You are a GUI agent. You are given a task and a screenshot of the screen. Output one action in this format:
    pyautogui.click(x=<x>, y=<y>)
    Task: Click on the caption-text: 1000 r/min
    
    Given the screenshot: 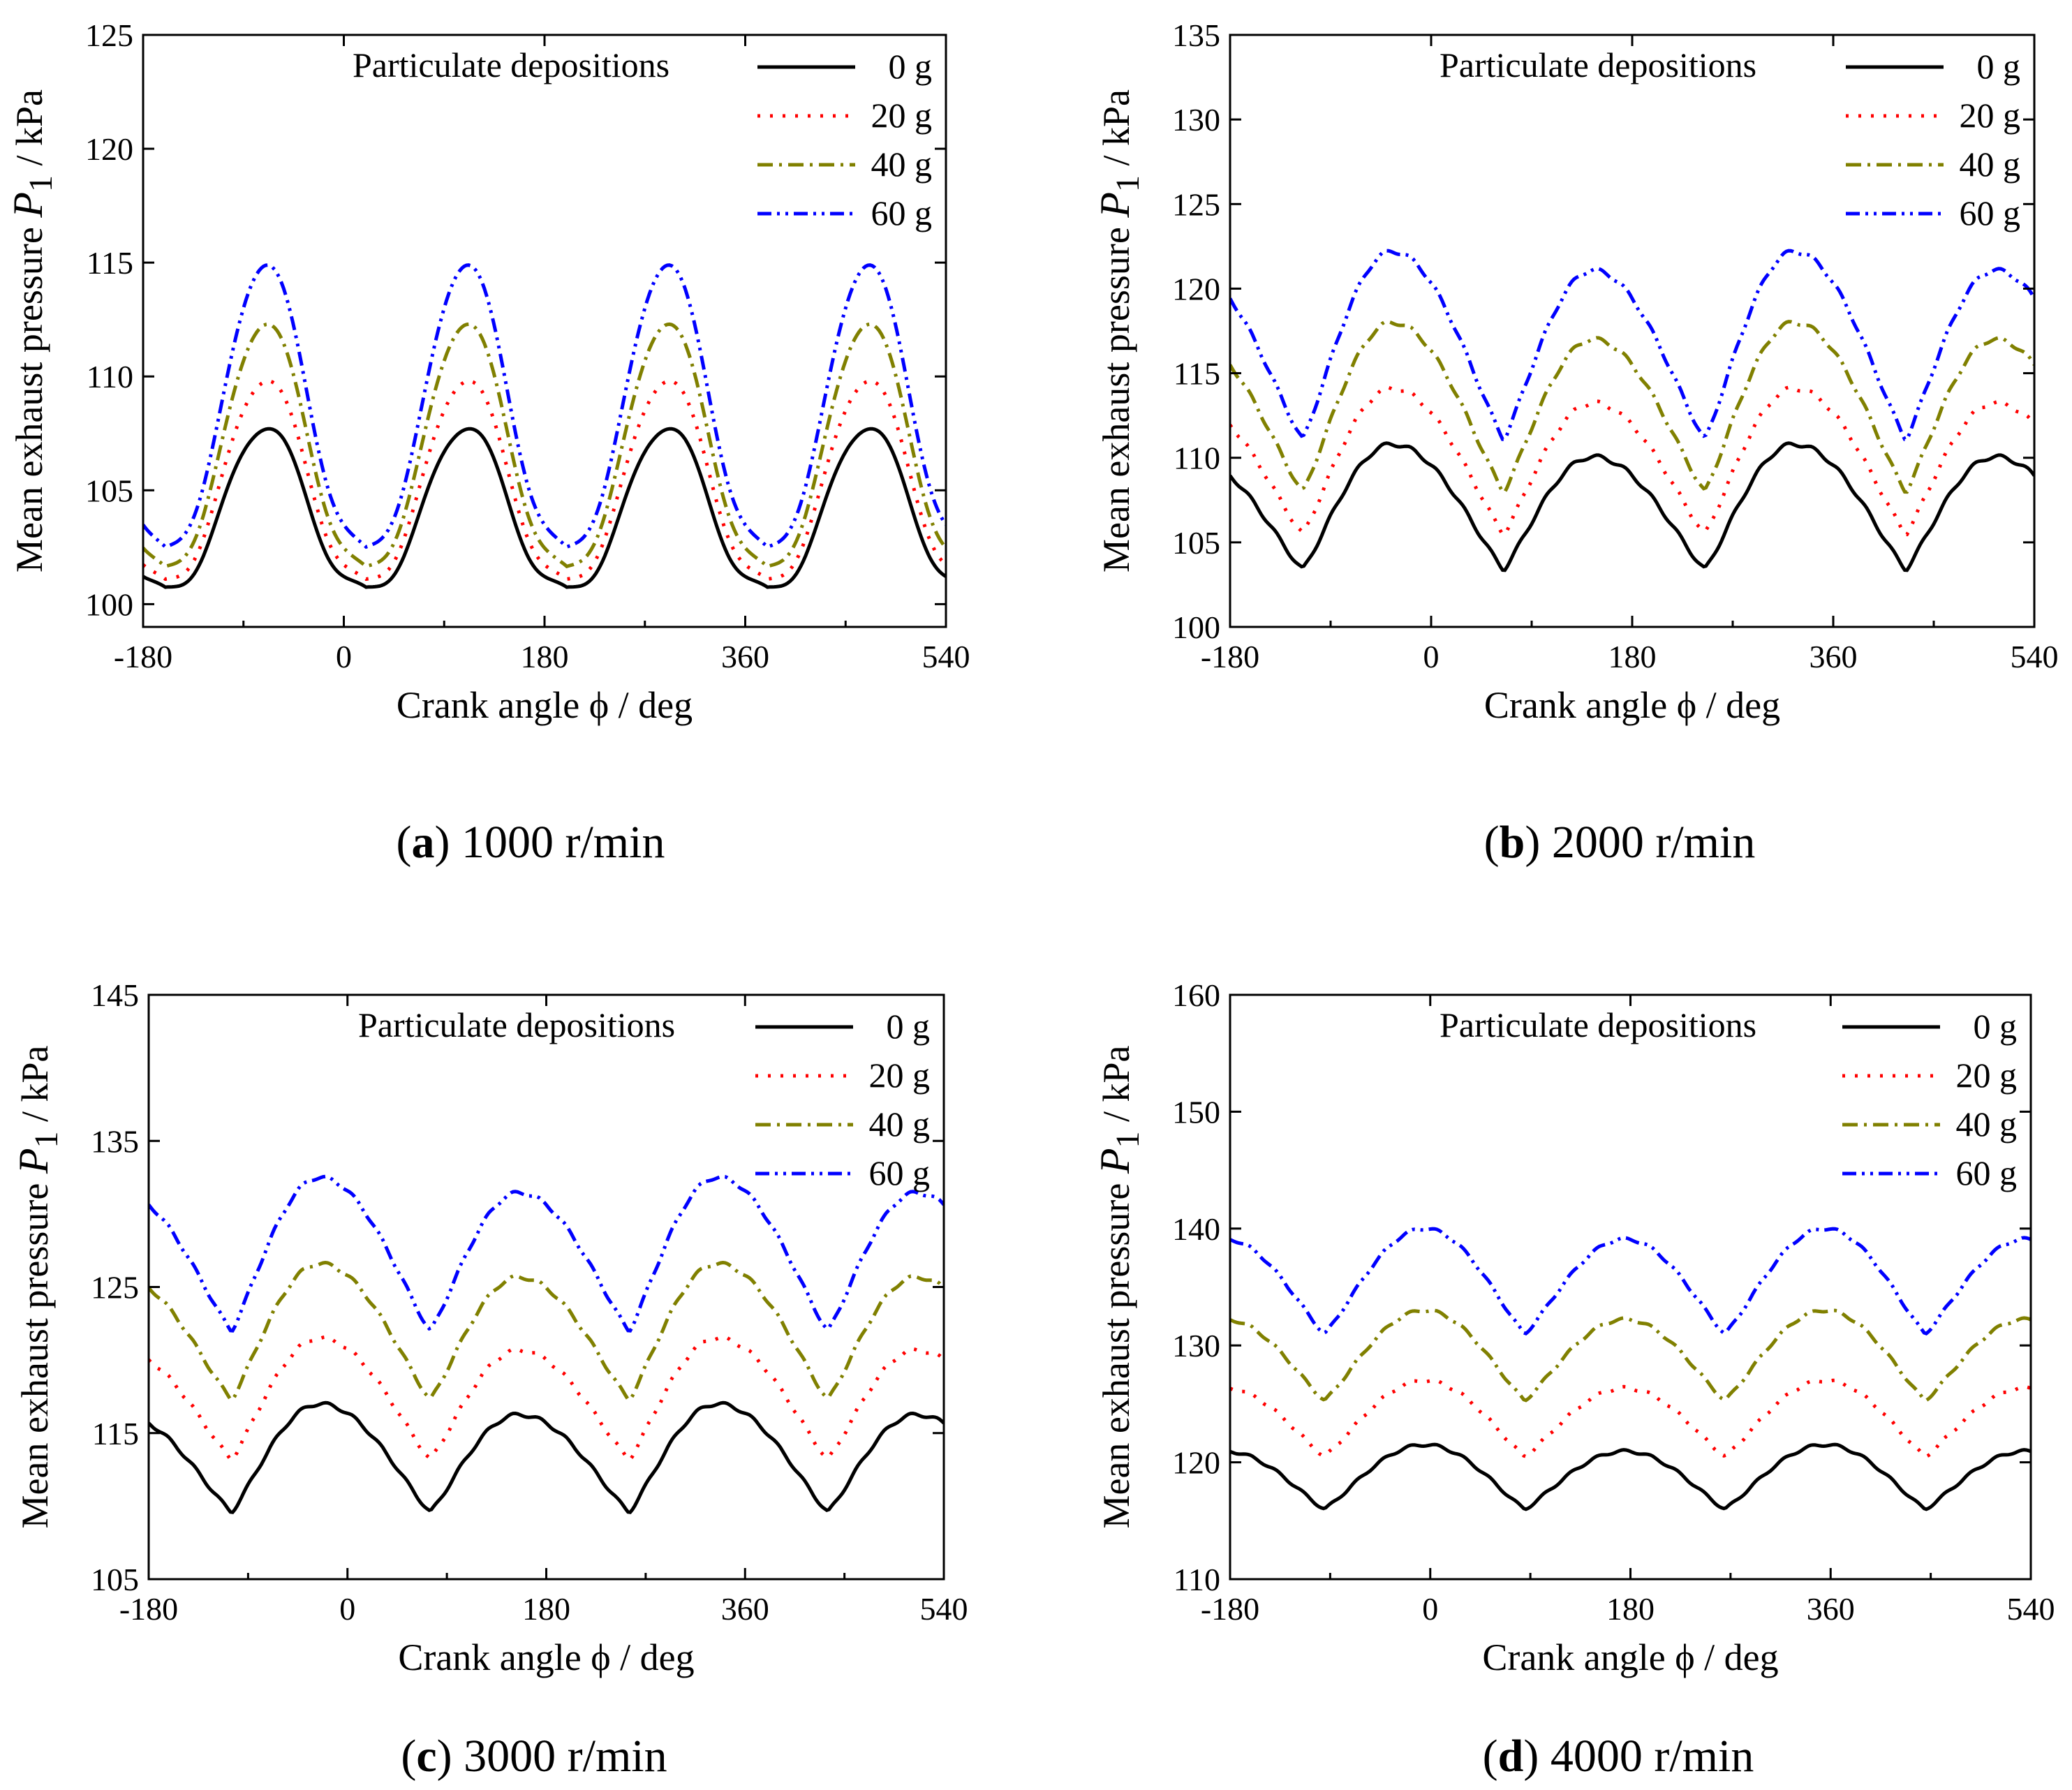 What is the action you would take?
    pyautogui.click(x=563, y=842)
    